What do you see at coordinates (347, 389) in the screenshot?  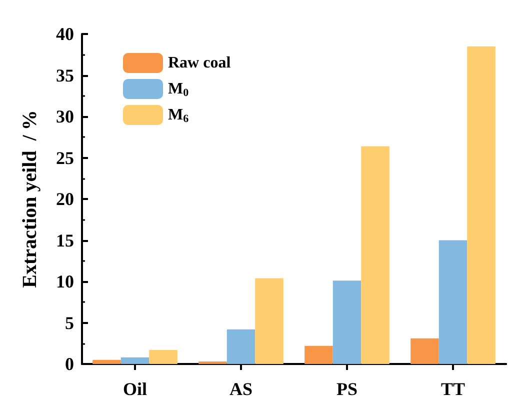 I see `x-tick-label: PS` at bounding box center [347, 389].